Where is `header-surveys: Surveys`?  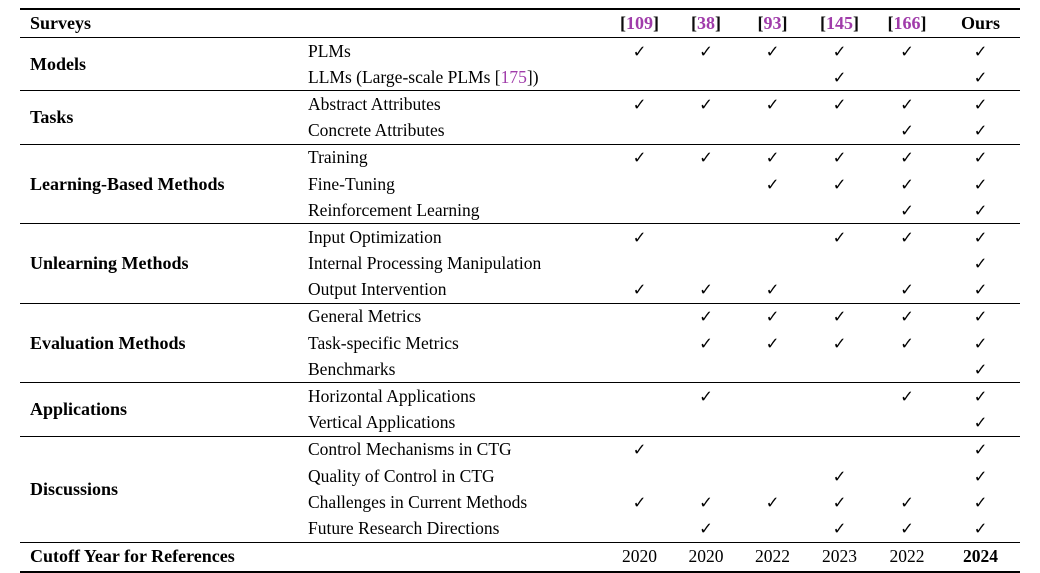
header-surveys: Surveys is located at coordinates (313, 23).